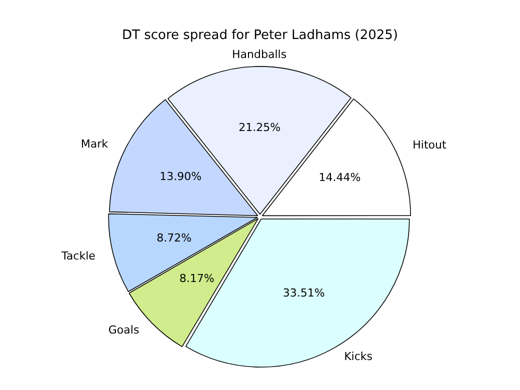 Image resolution: width=520 pixels, height=390 pixels. I want to click on data-label: 13.90%, so click(181, 177).